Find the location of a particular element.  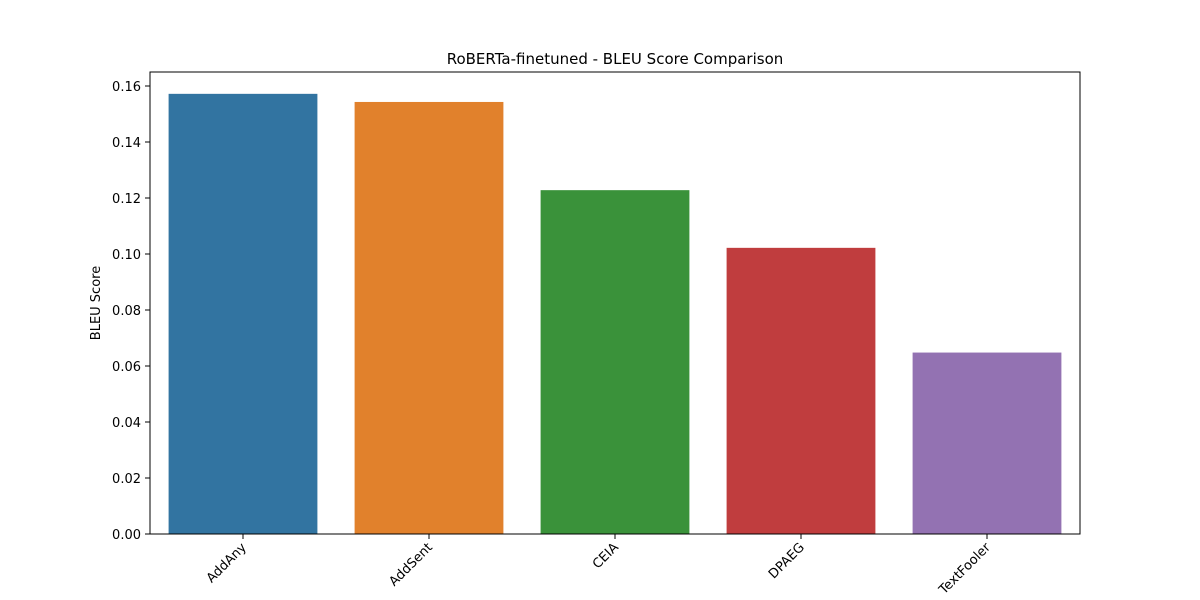

y-tick-label: 0.10 is located at coordinates (126, 255).